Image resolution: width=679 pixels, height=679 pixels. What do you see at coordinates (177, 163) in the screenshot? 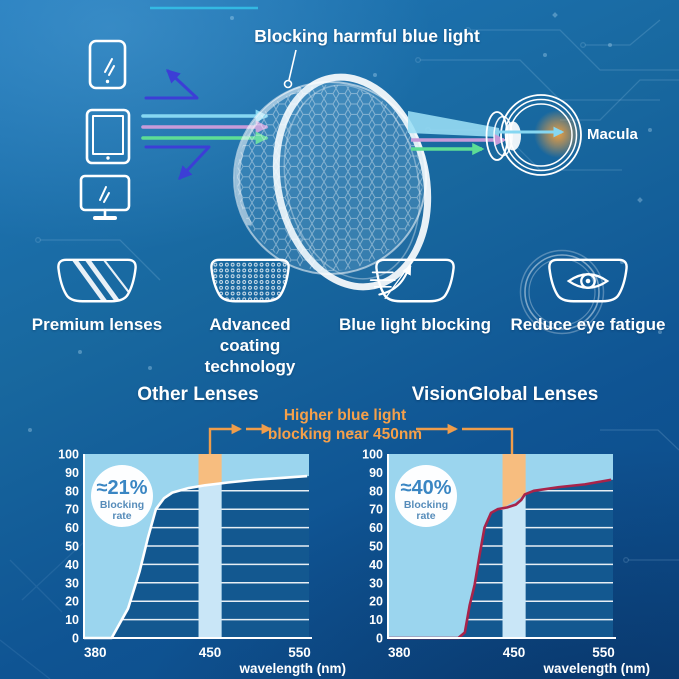
I see `reflected-light-arrow-bottom` at bounding box center [177, 163].